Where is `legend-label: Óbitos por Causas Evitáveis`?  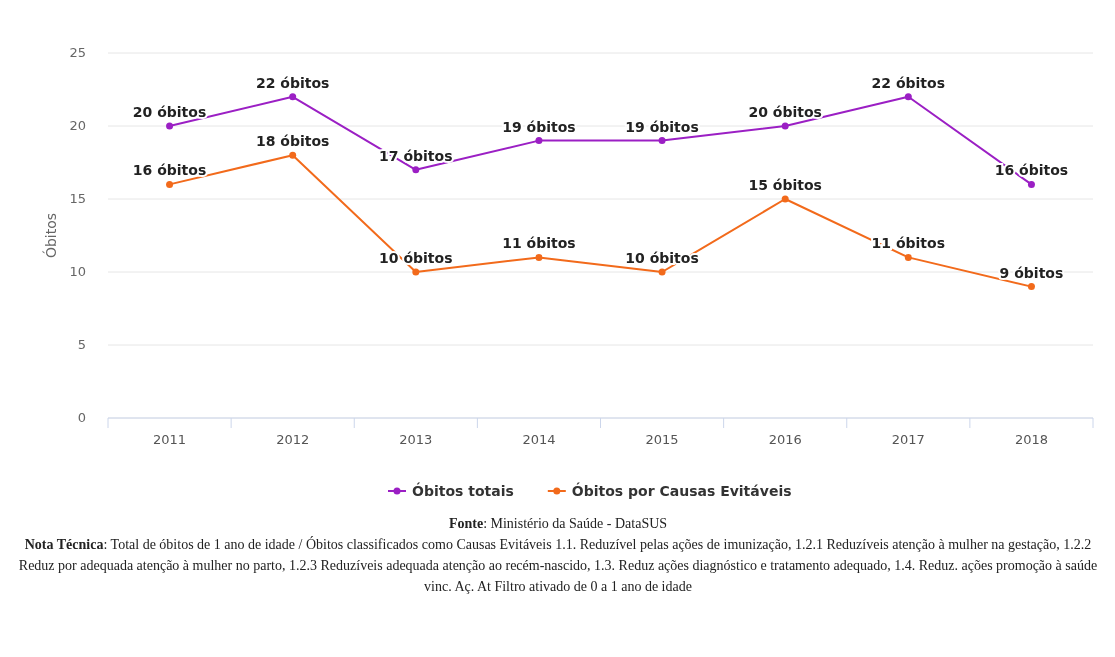
legend-label: Óbitos por Causas Evitáveis is located at coordinates (681, 490).